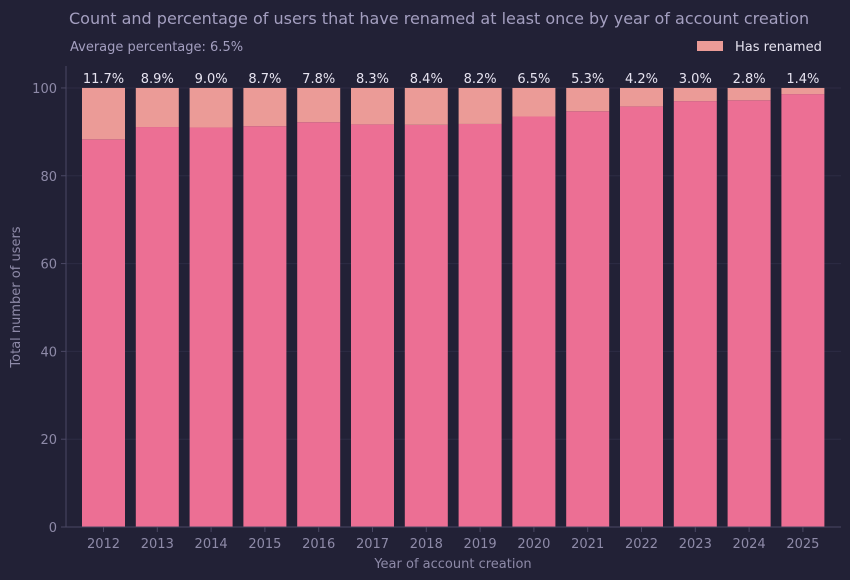  I want to click on y-tick-label: 100, so click(44, 89).